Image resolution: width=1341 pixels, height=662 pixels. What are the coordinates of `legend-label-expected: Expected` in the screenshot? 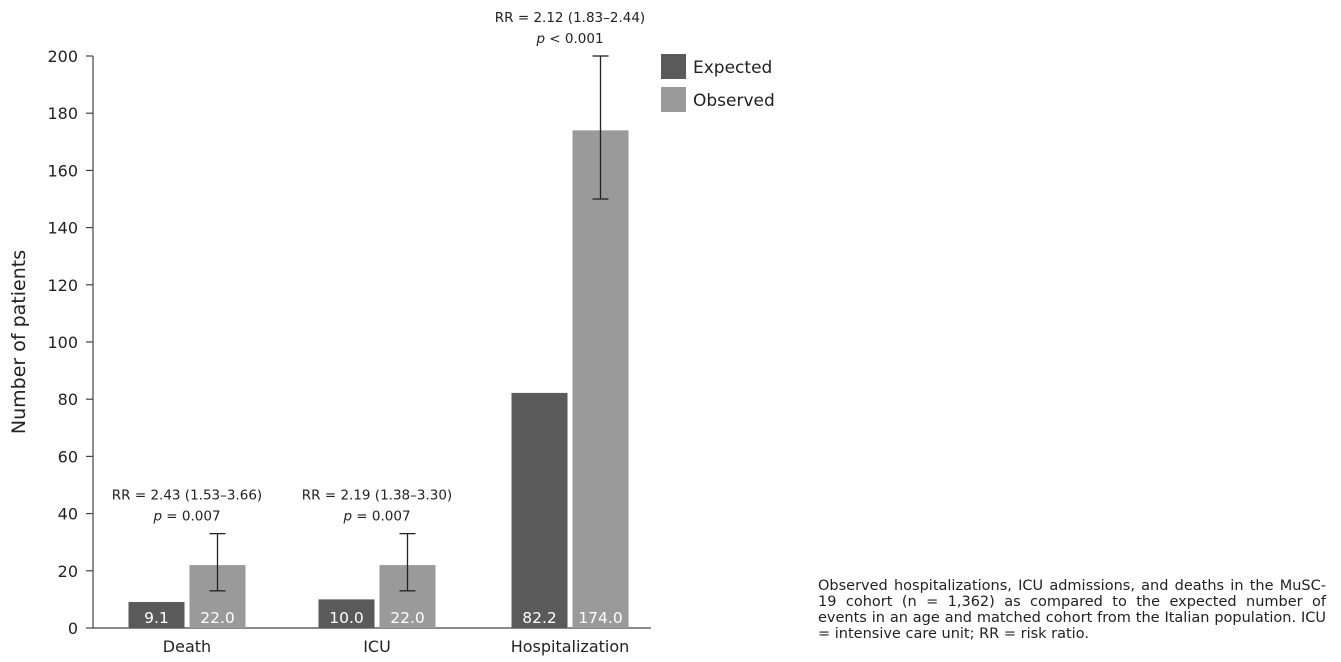 It's located at (732, 68).